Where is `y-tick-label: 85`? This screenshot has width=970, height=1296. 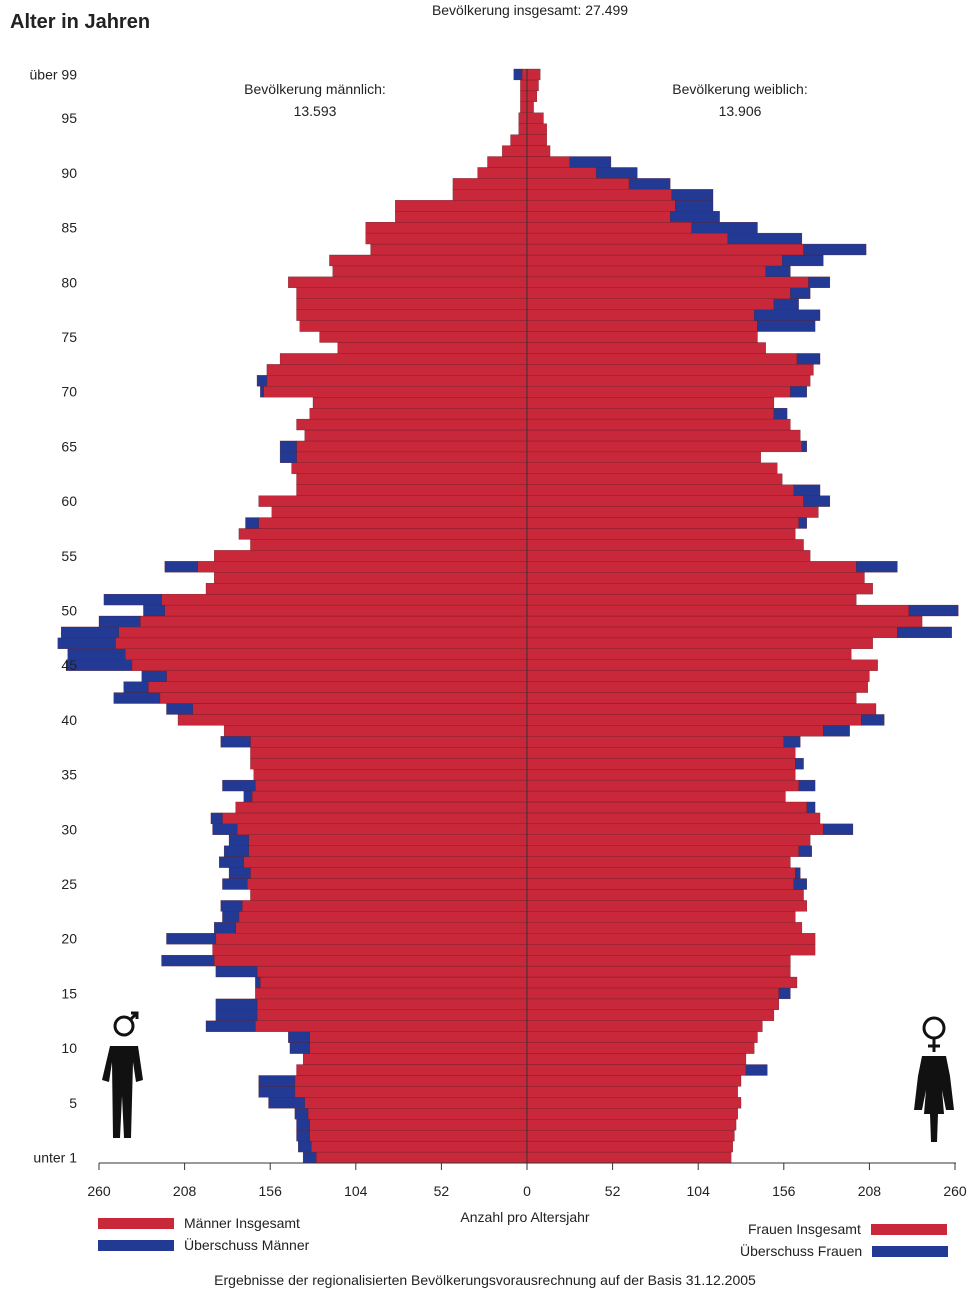 y-tick-label: 85 is located at coordinates (69, 228).